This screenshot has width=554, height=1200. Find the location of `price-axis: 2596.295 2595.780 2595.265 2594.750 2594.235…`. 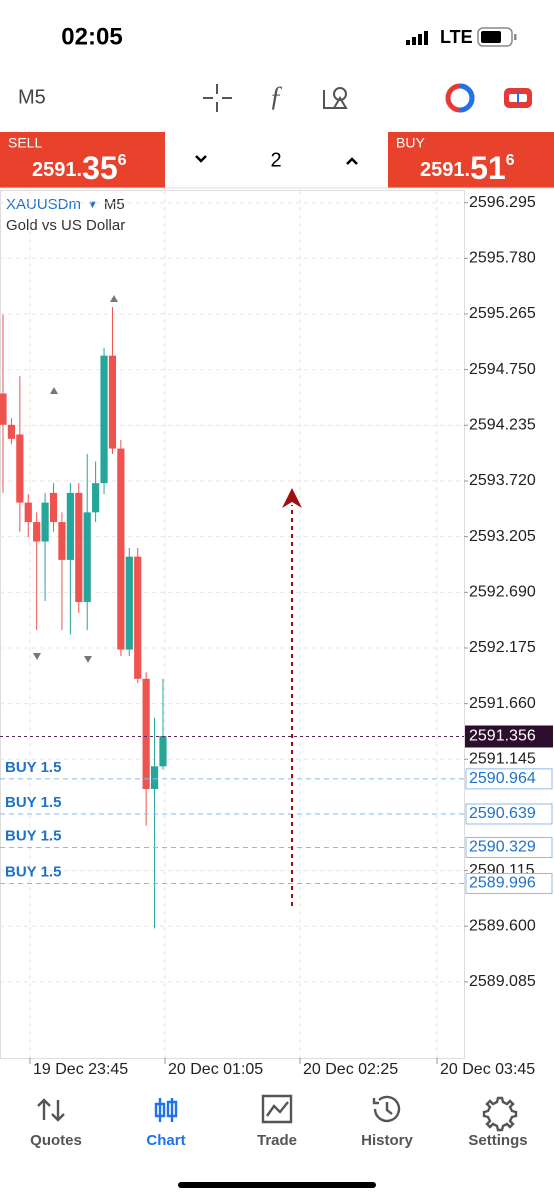

price-axis: 2596.295 2595.780 2595.265 2594.750 2594.235… is located at coordinates (508, 592).